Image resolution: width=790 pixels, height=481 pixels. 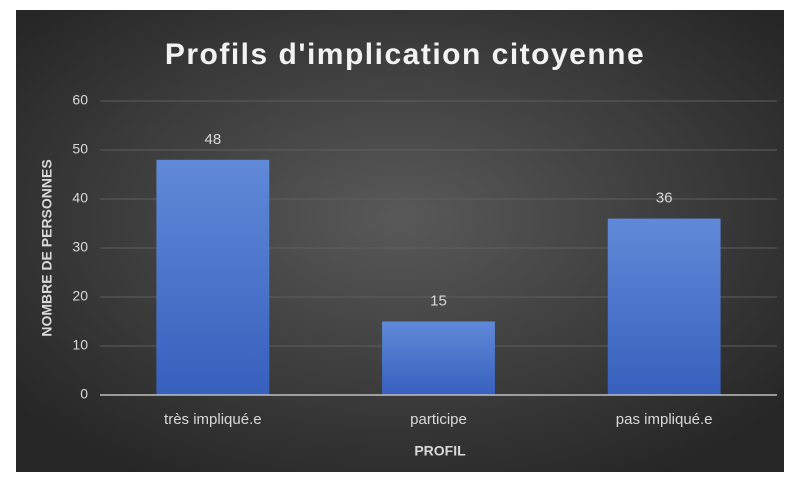 What do you see at coordinates (212, 139) in the screenshot?
I see `data-label: 48` at bounding box center [212, 139].